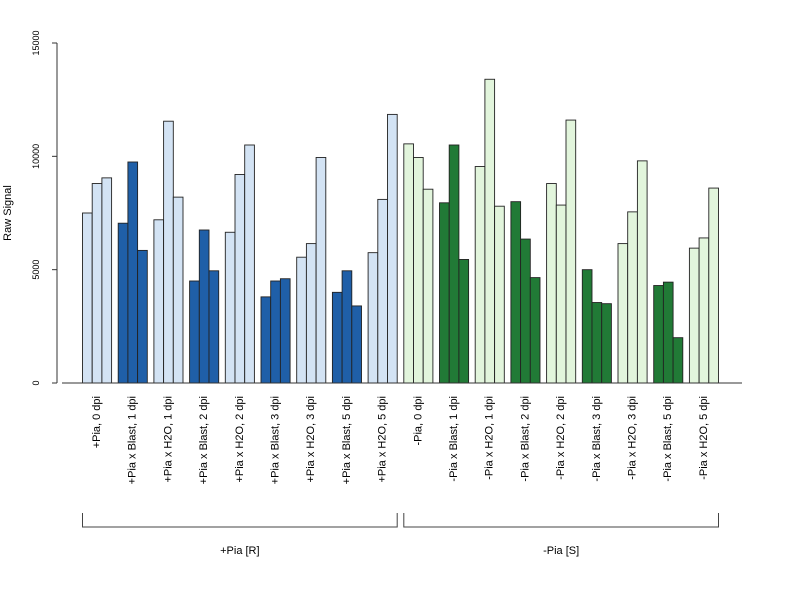  I want to click on x-tick-label-15: -Pia x H2O, 3 dpi, so click(632, 438).